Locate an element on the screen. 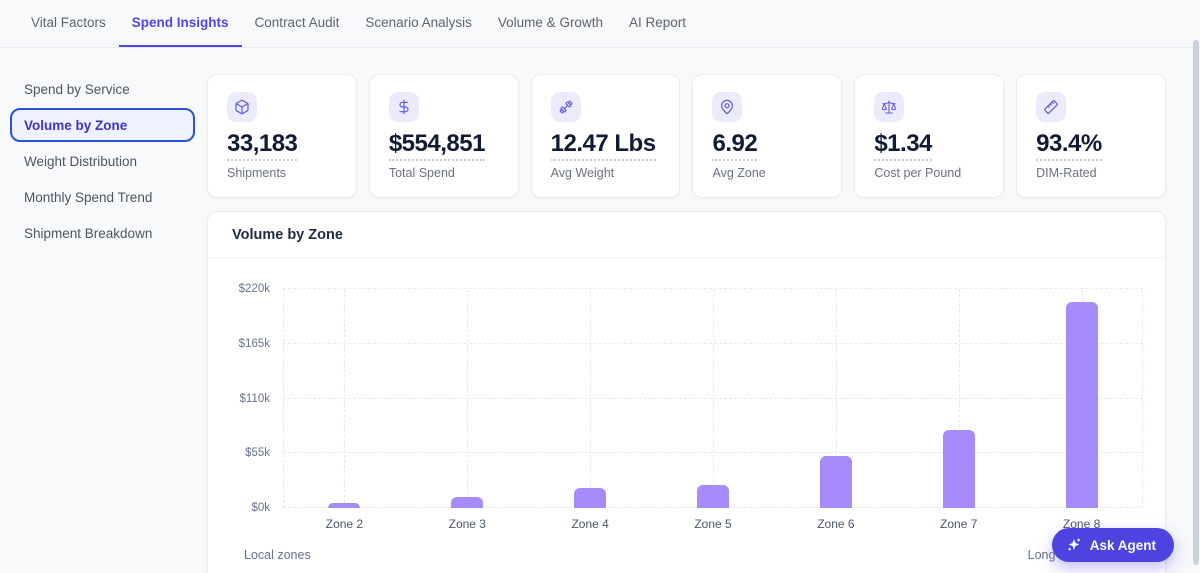 The image size is (1200, 573). tab-vital-factors: Vital Factors is located at coordinates (68, 22).